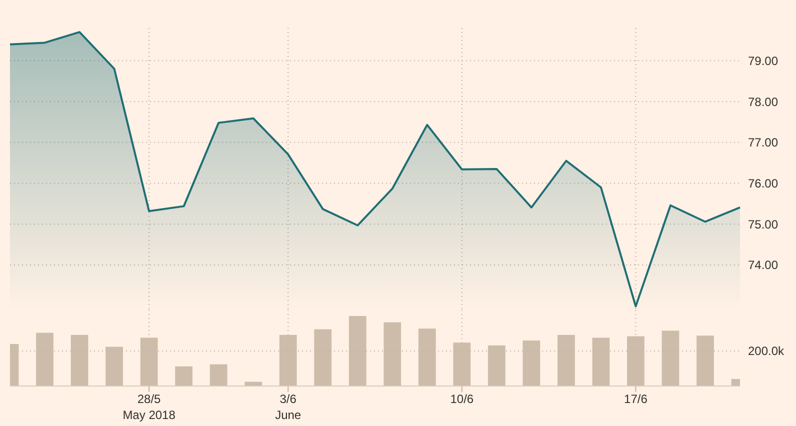 Image resolution: width=796 pixels, height=426 pixels. Describe the element at coordinates (767, 351) in the screenshot. I see `ref-line-label: 200.0k` at that location.